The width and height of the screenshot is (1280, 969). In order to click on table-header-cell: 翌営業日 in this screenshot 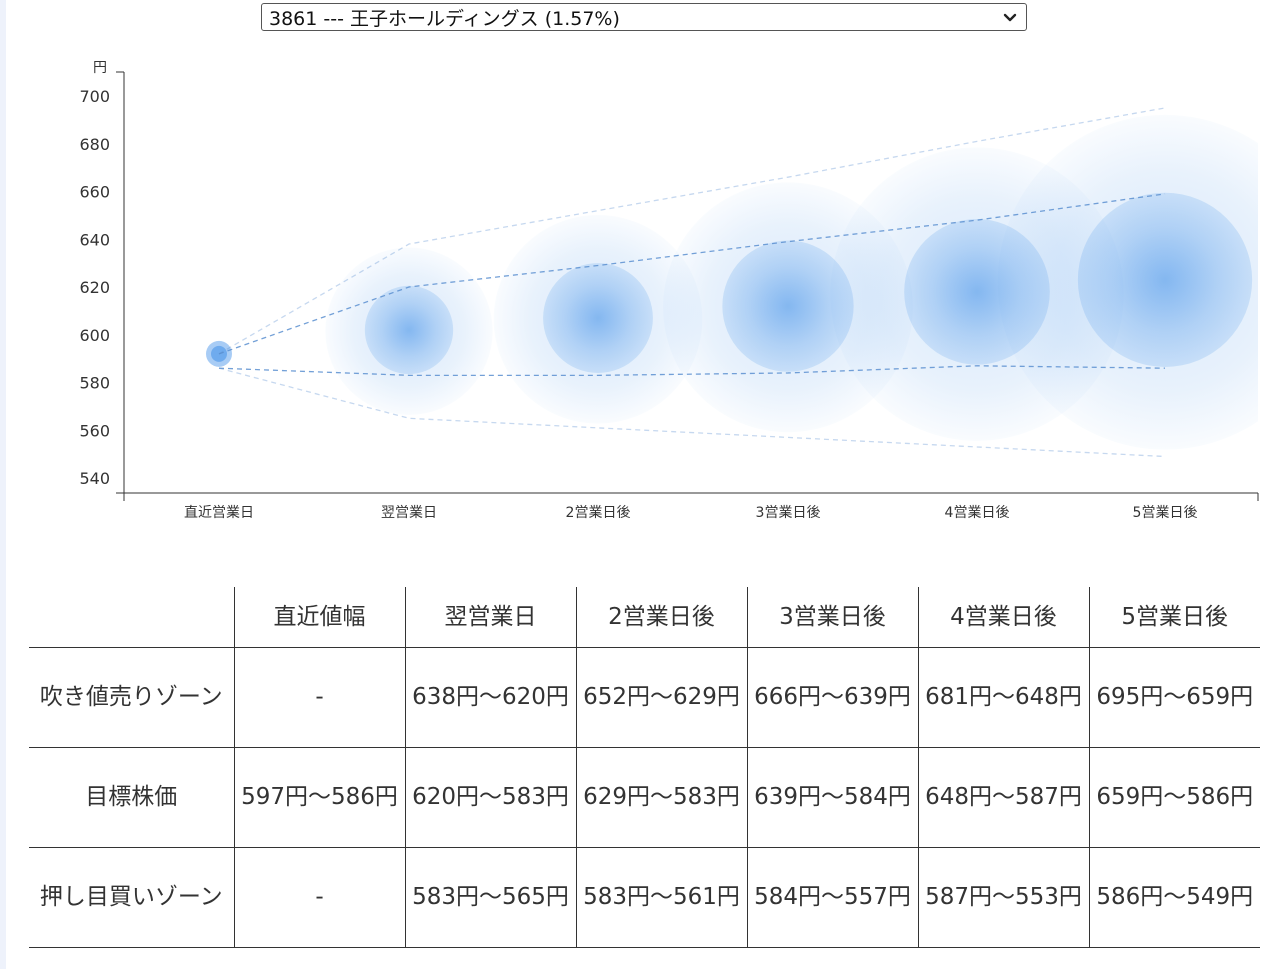, I will do `click(490, 617)`.